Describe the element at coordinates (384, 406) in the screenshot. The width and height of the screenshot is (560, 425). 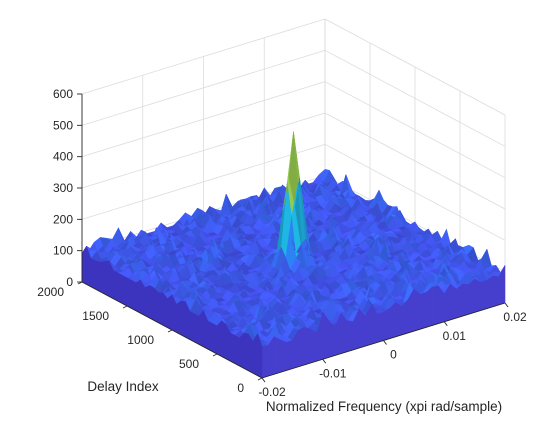
I see `x-axis-label: Normalized Frequency (xpi rad/sample)` at that location.